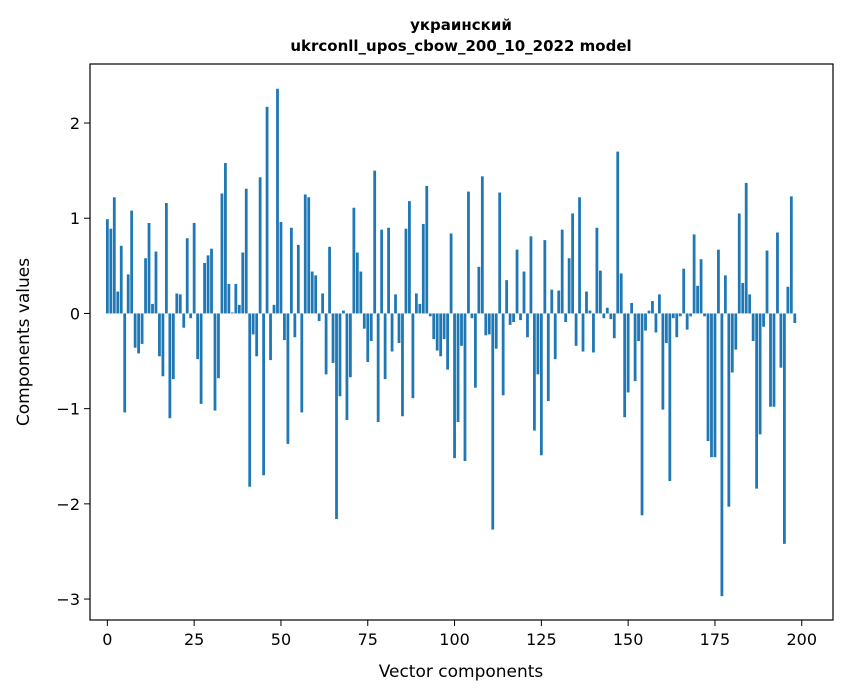 The height and width of the screenshot is (696, 847). I want to click on y-tick-label: −3, so click(68, 599).